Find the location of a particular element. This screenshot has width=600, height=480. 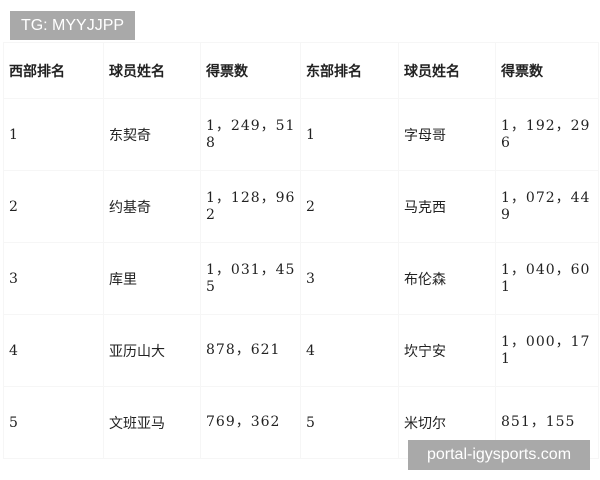

cell-west-player: 库里 is located at coordinates (152, 278).